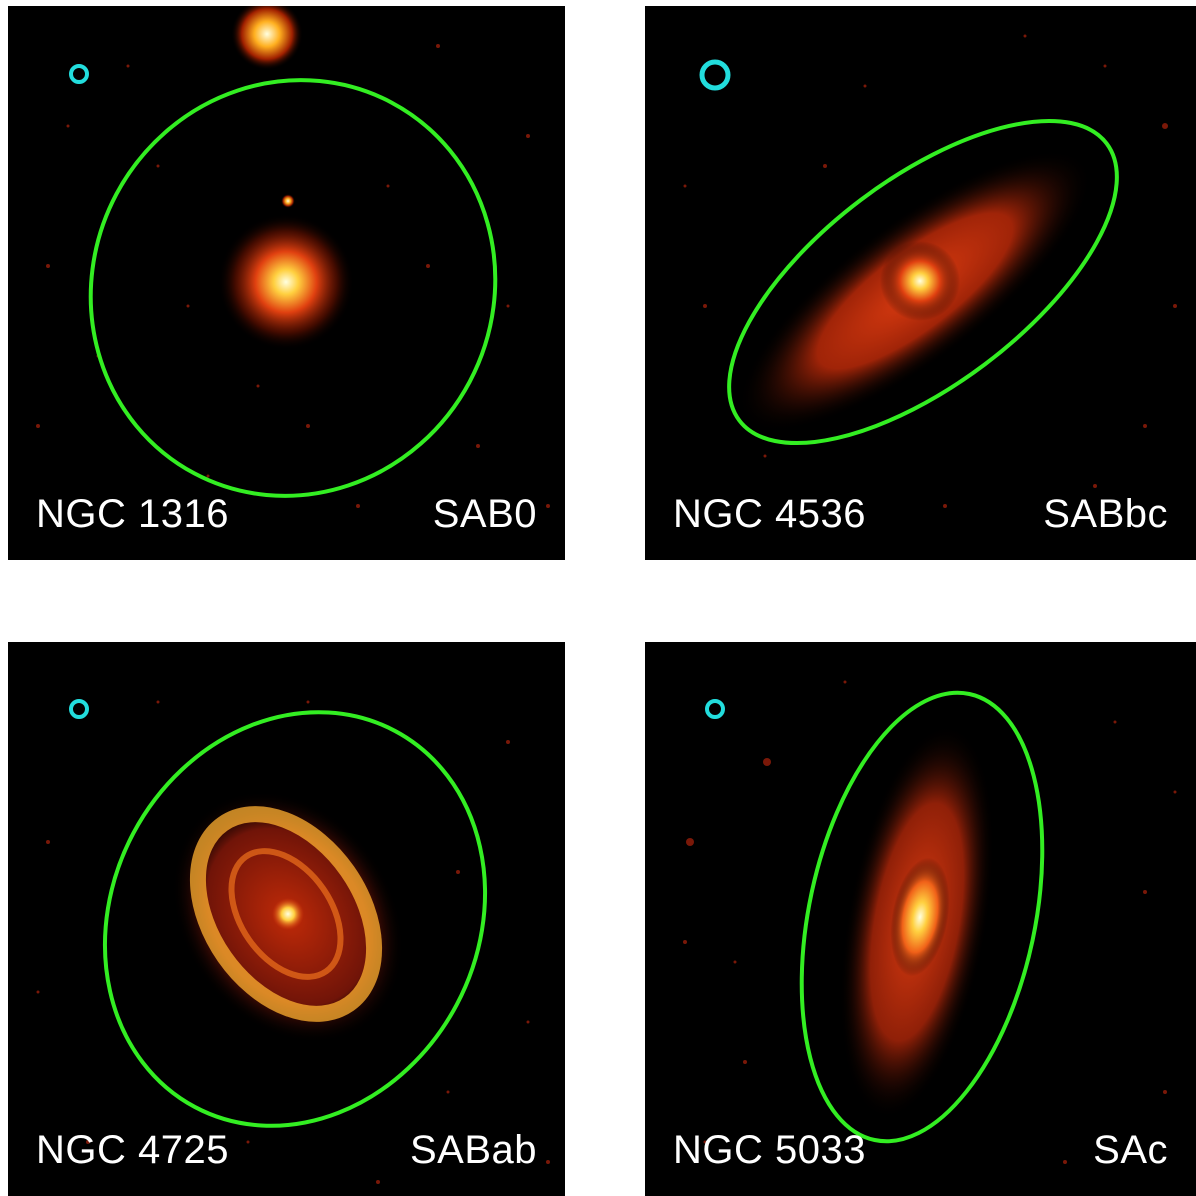 The width and height of the screenshot is (1196, 1196). What do you see at coordinates (484, 514) in the screenshot?
I see `morphology-type-label: SAB0` at bounding box center [484, 514].